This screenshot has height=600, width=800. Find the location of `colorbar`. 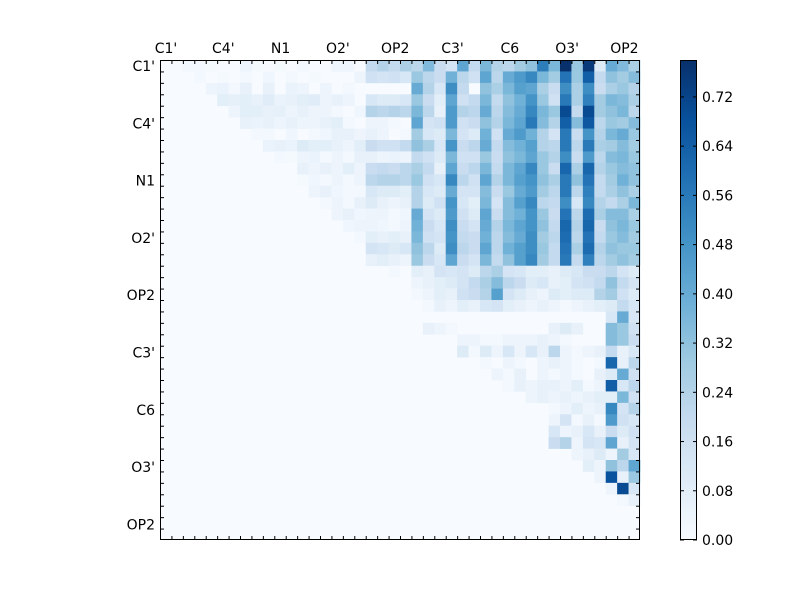

colorbar is located at coordinates (688, 300).